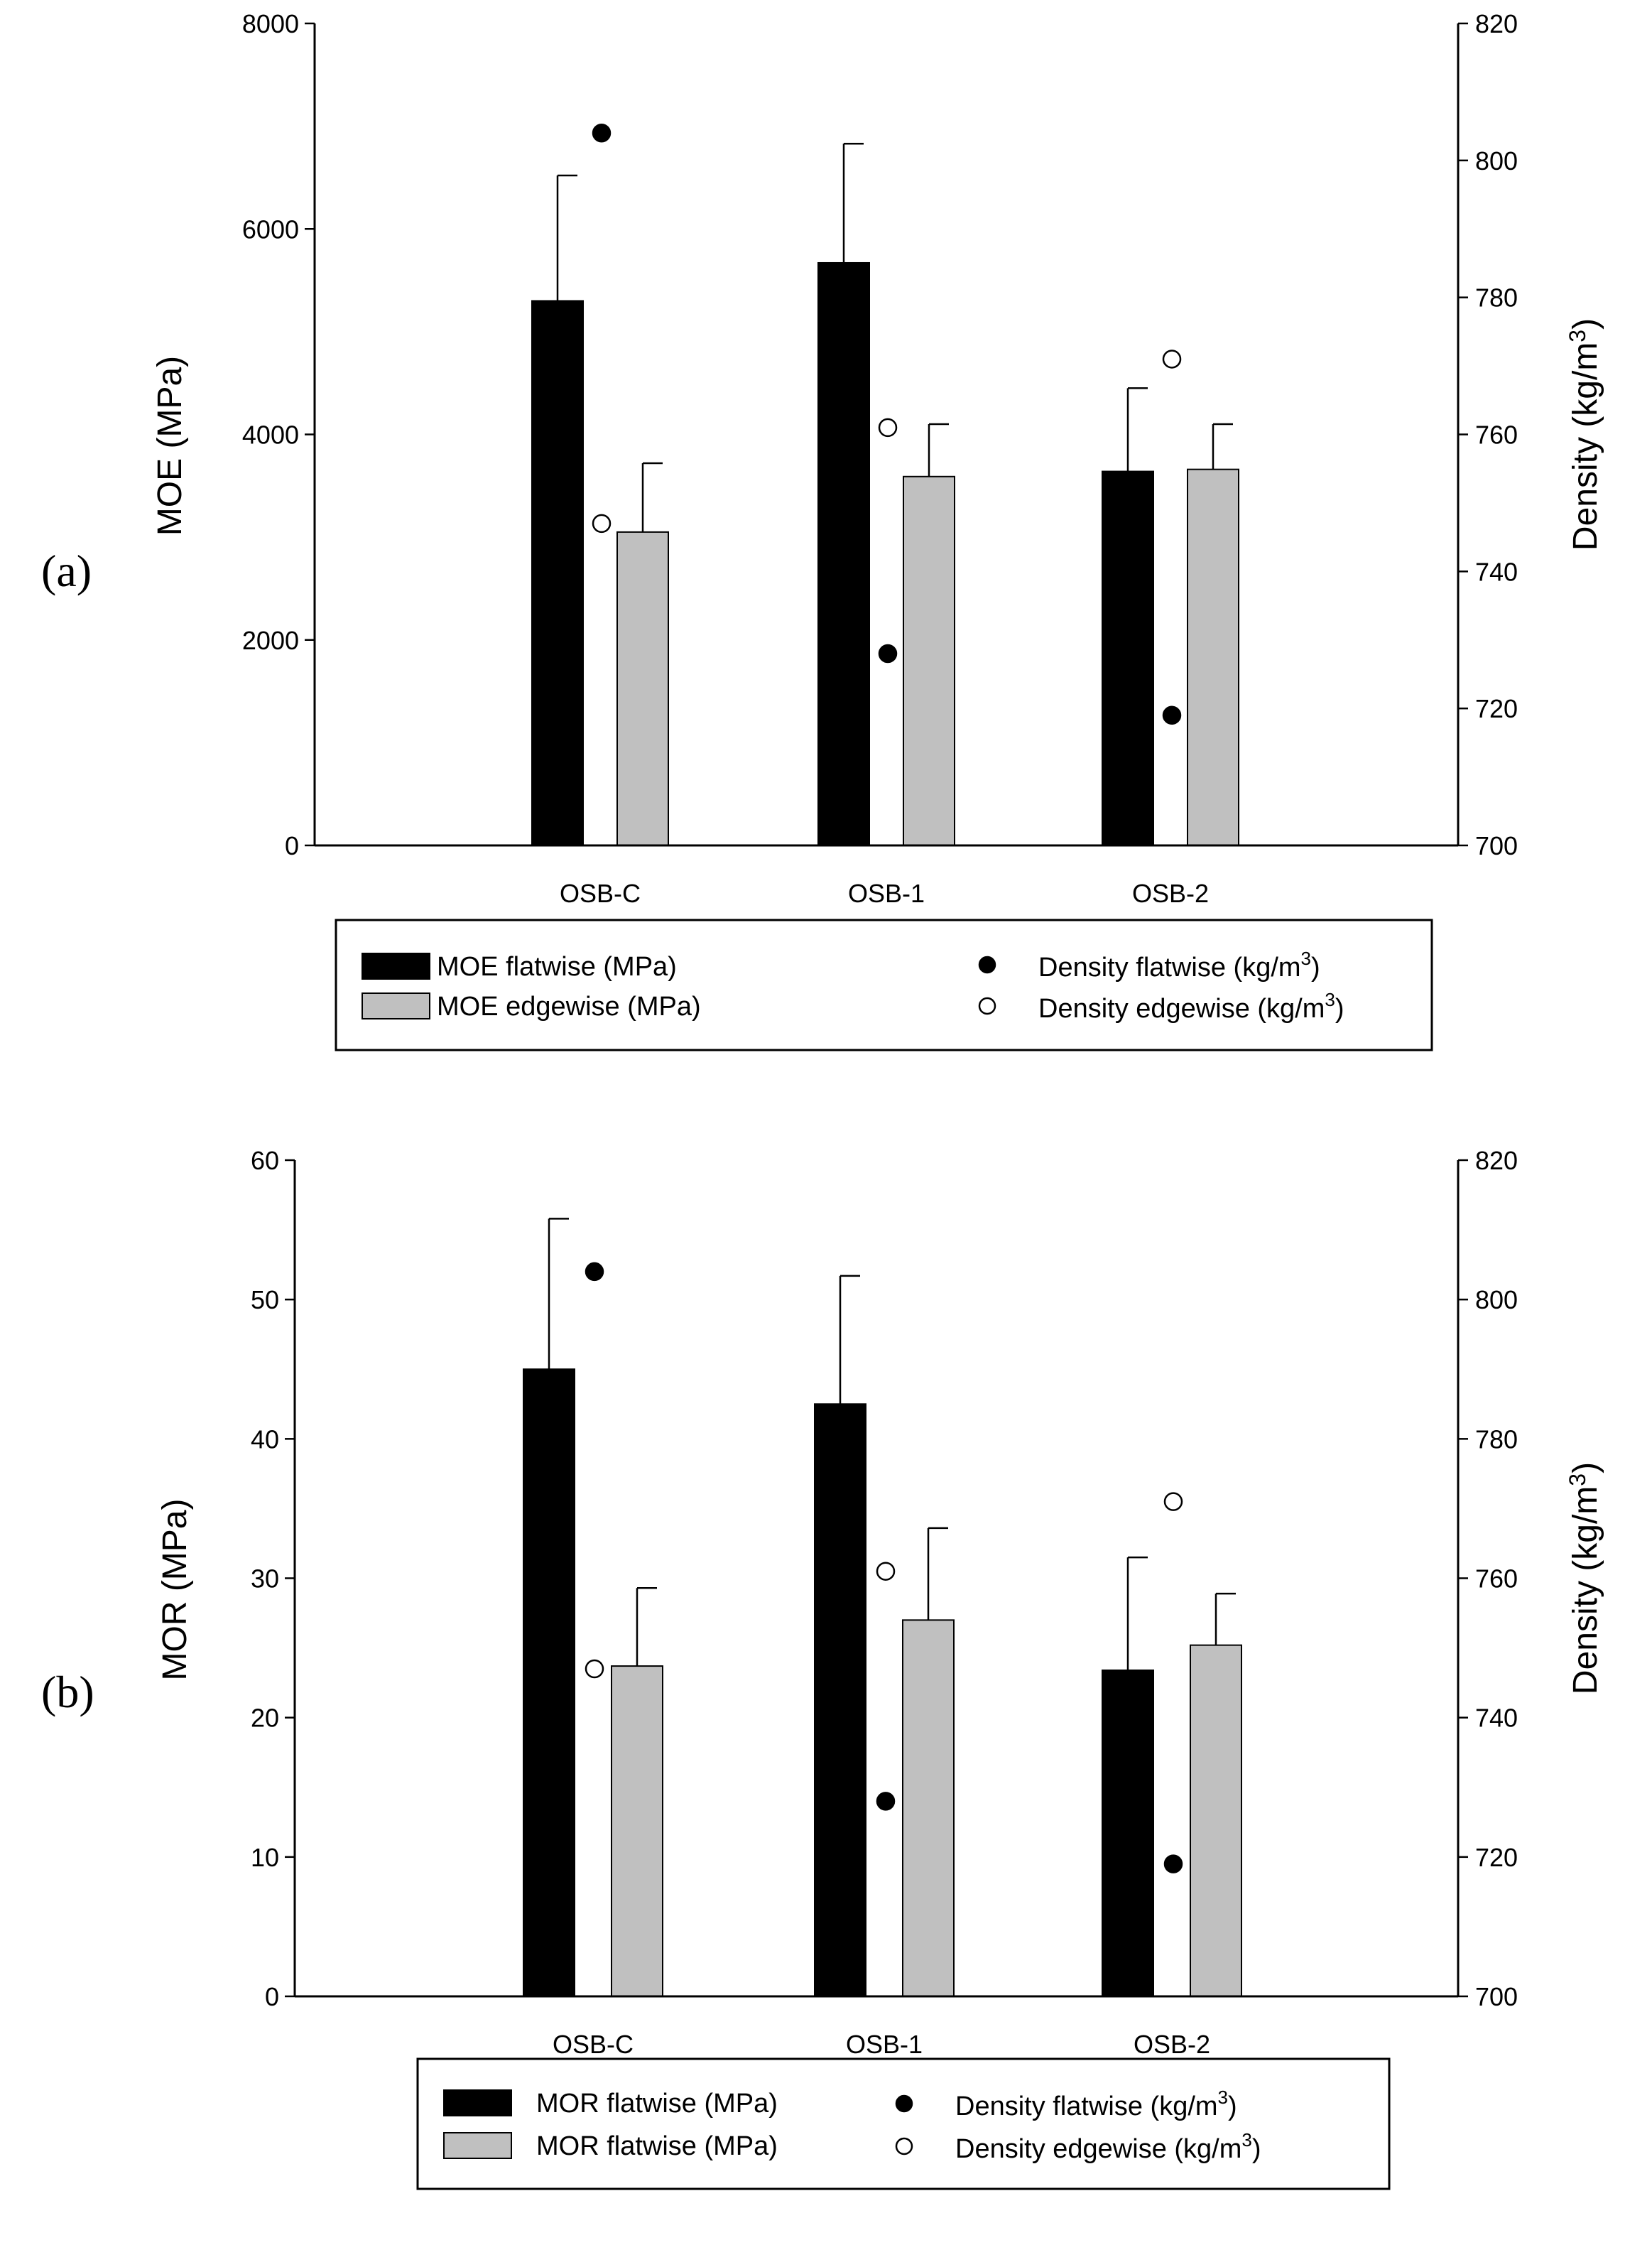  What do you see at coordinates (175, 1590) in the screenshot?
I see `y-axis-title: MOR (MPa)` at bounding box center [175, 1590].